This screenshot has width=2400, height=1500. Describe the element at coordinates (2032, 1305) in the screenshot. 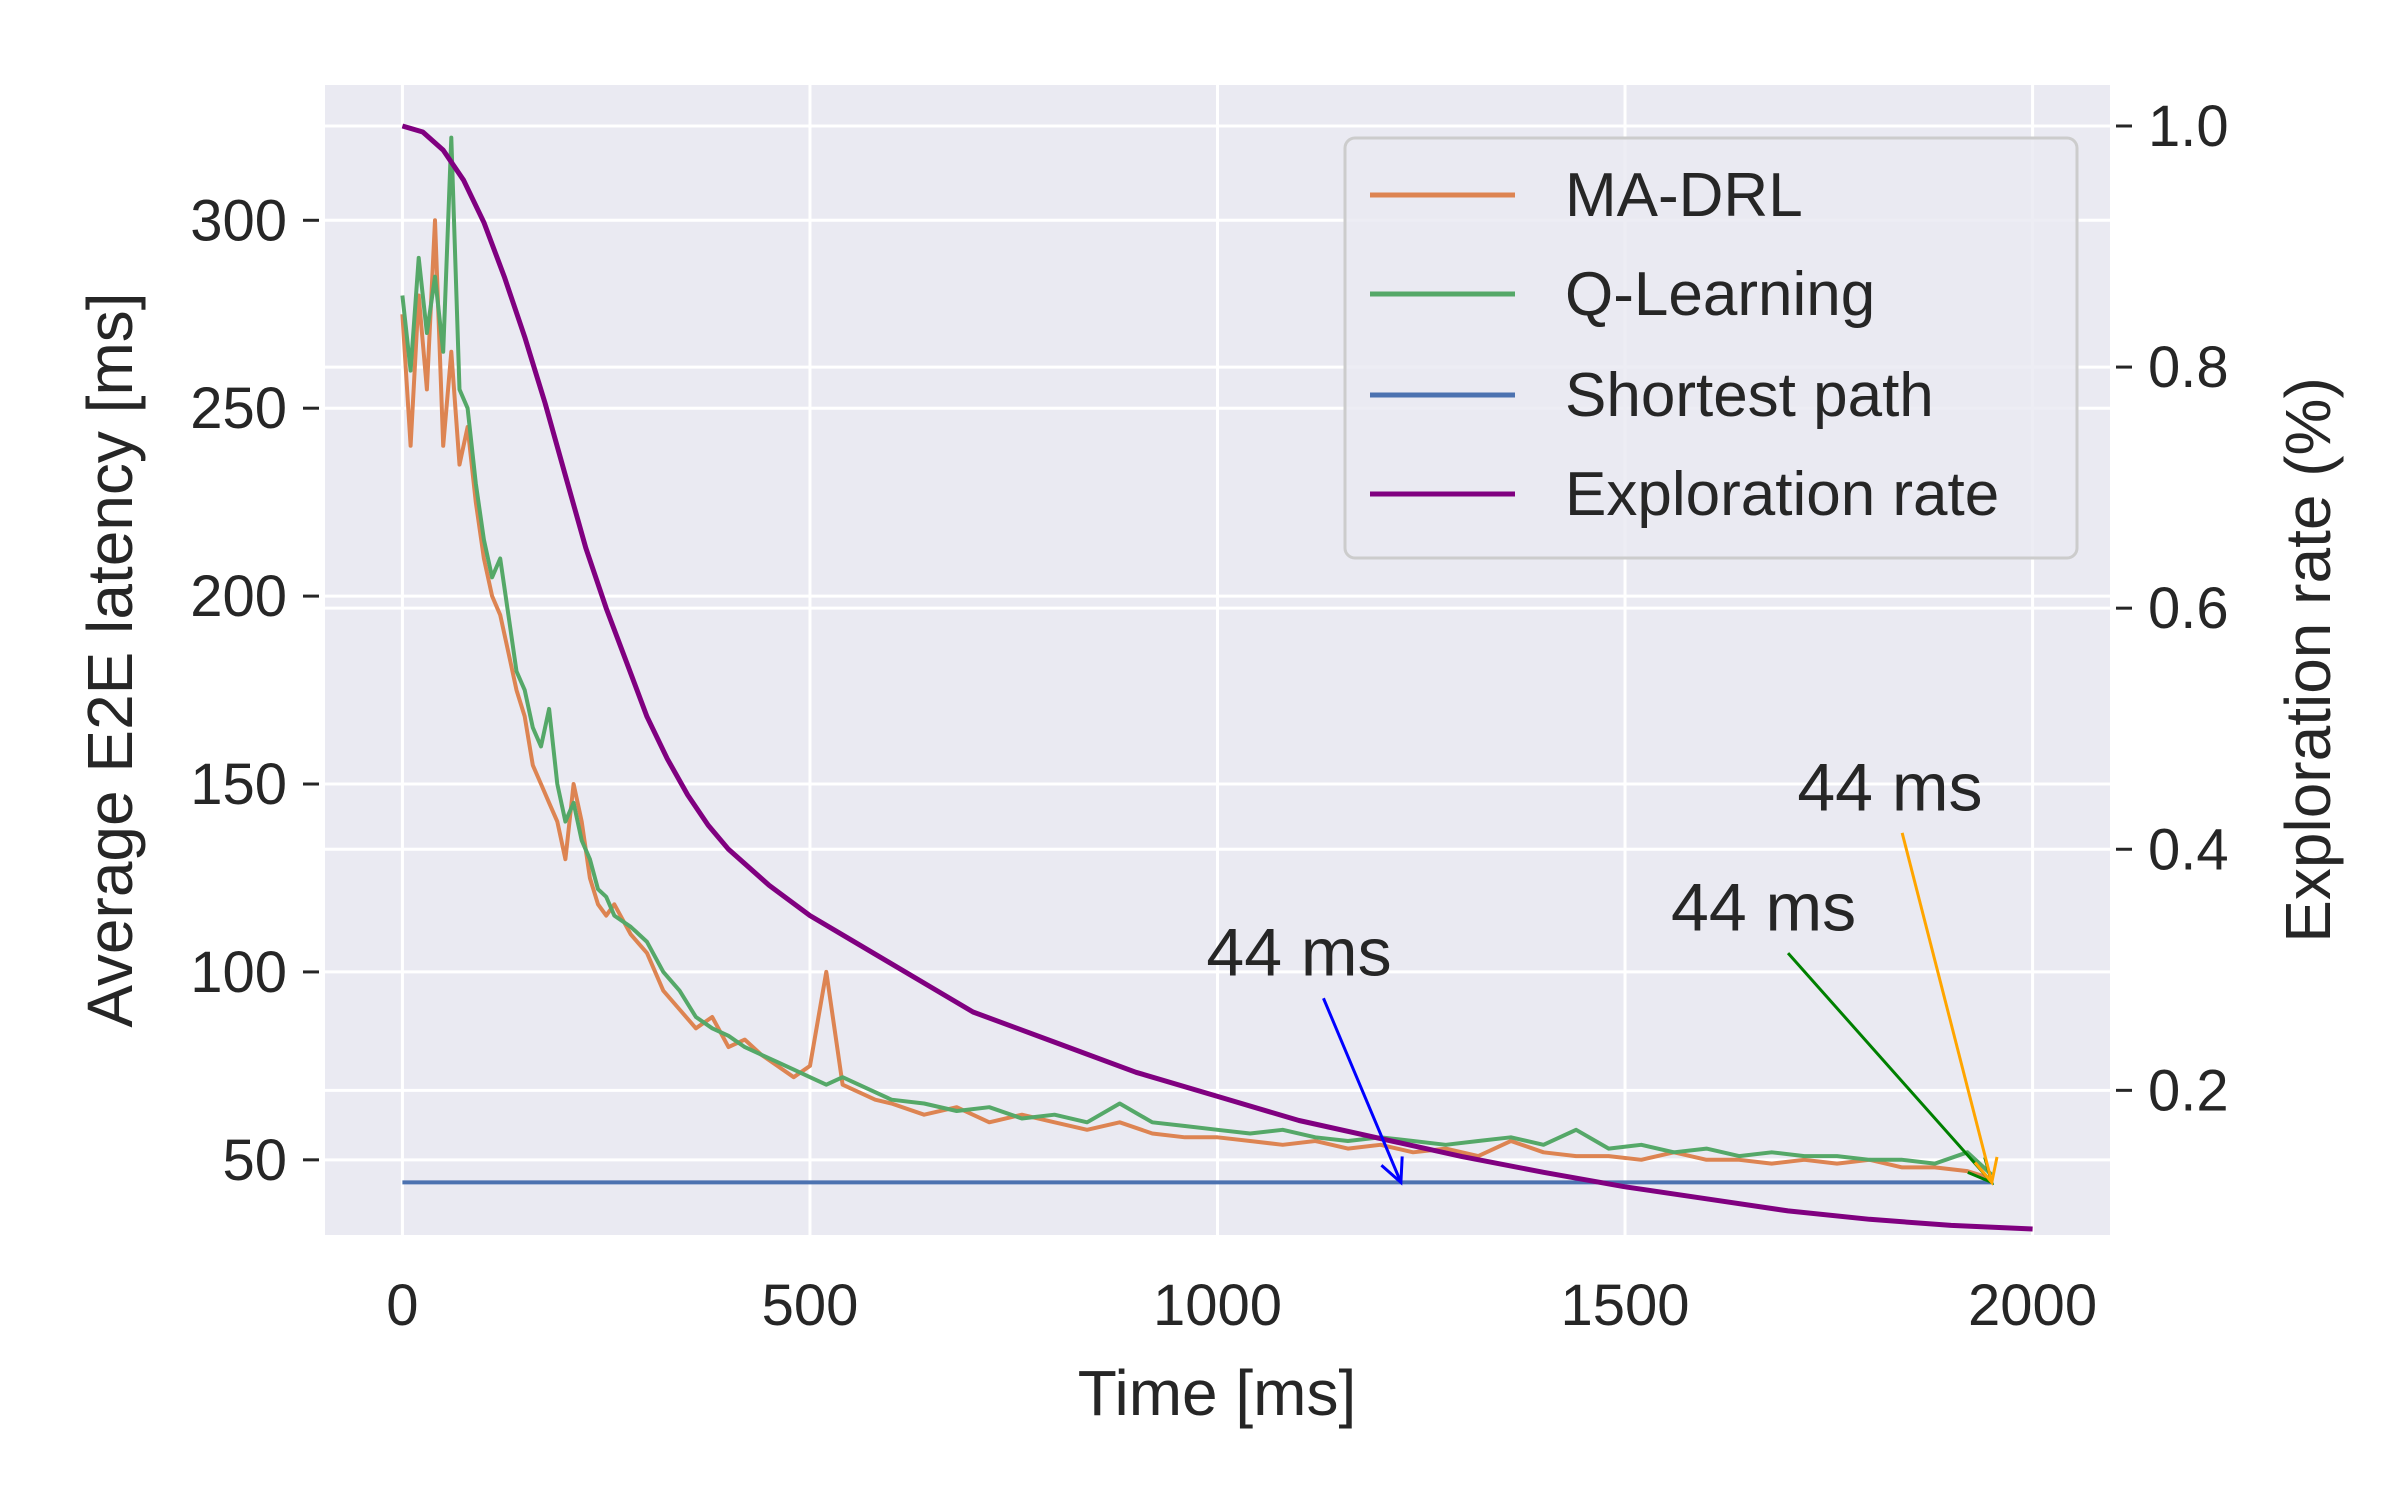

I see `x-tick-label: 2000` at that location.